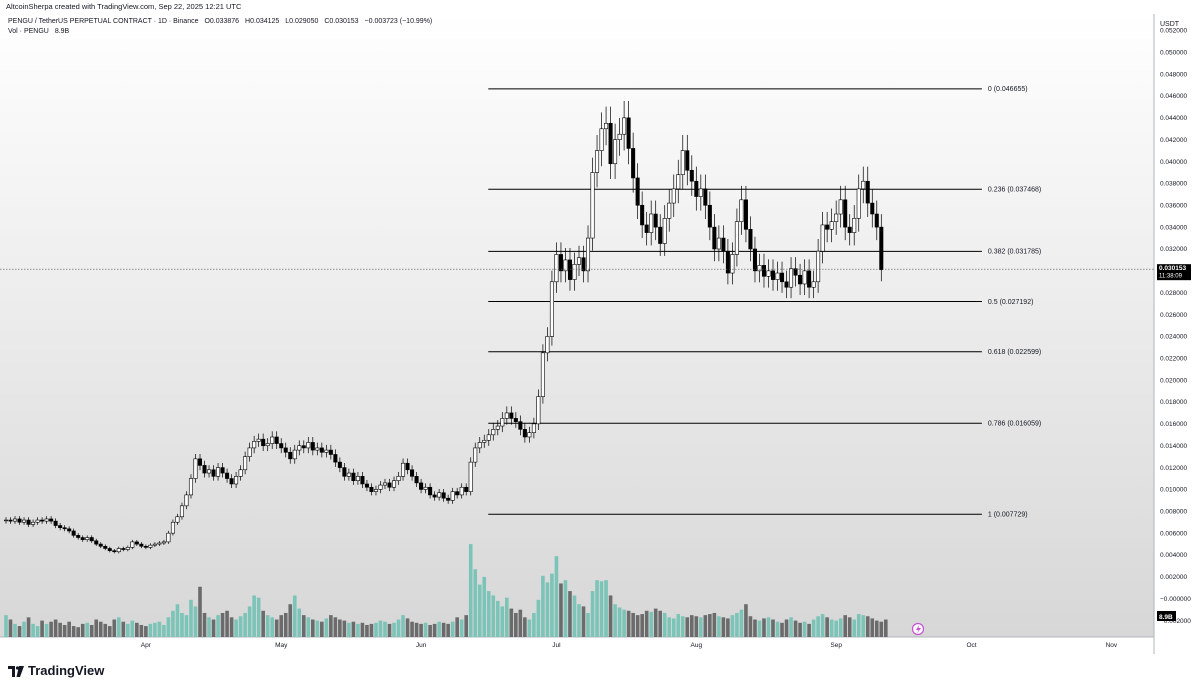  I want to click on volume-label: Vol · PENGU, so click(28, 31).